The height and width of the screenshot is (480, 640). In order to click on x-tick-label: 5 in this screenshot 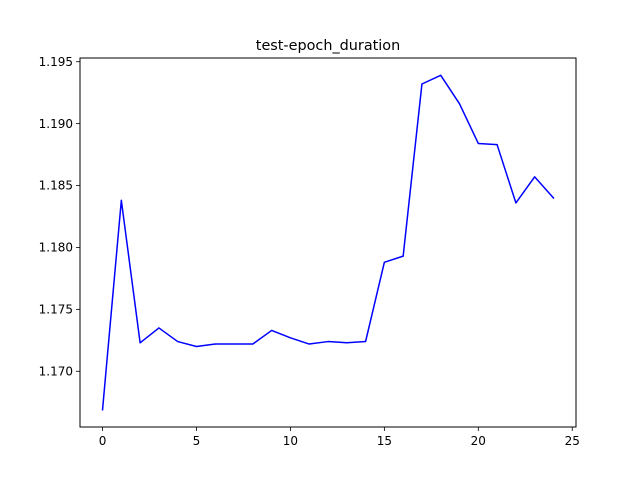, I will do `click(197, 441)`.